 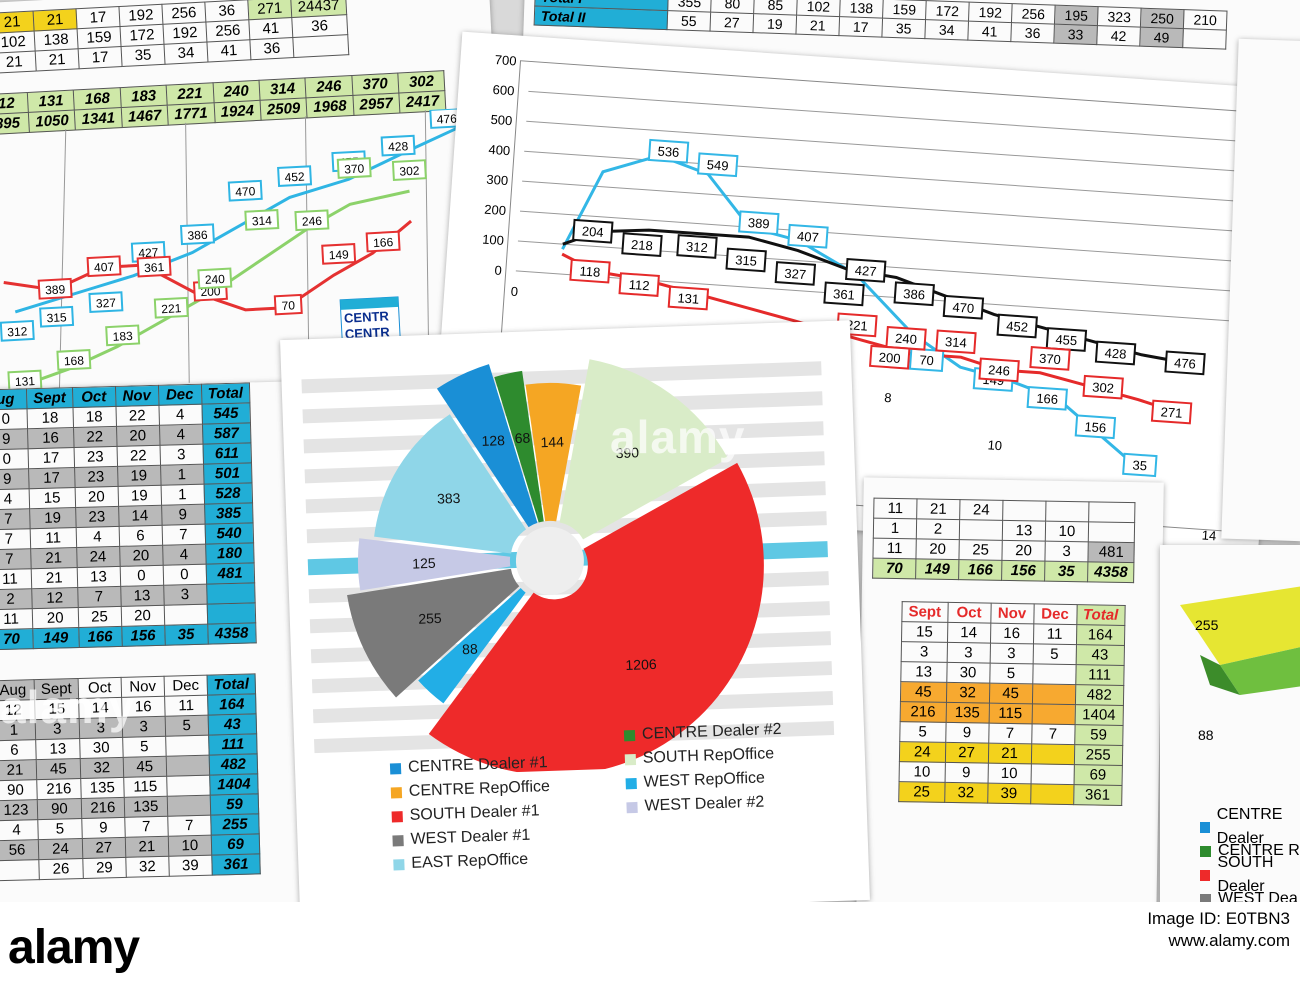 What do you see at coordinates (1010, 713) in the screenshot?
I see `table-cell: 115` at bounding box center [1010, 713].